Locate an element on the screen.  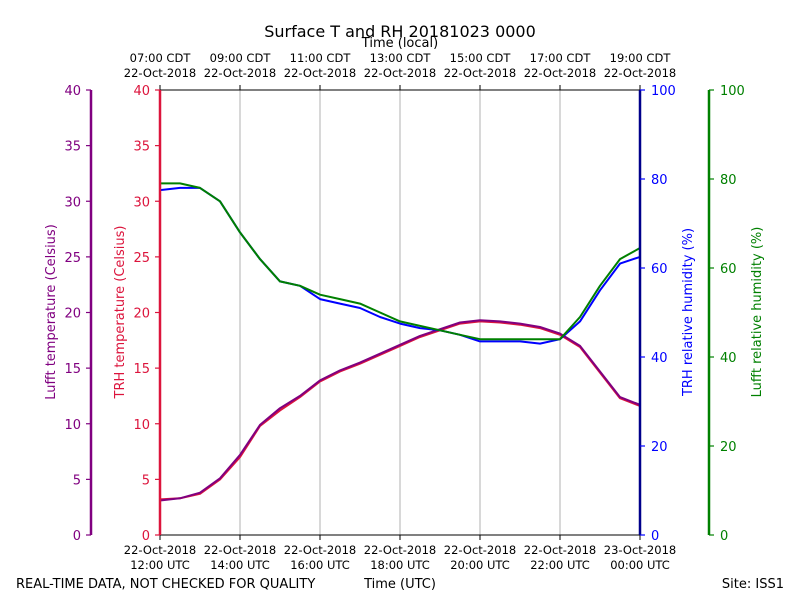
x-tick-label-time: 22:00 UTC is located at coordinates (560, 565).